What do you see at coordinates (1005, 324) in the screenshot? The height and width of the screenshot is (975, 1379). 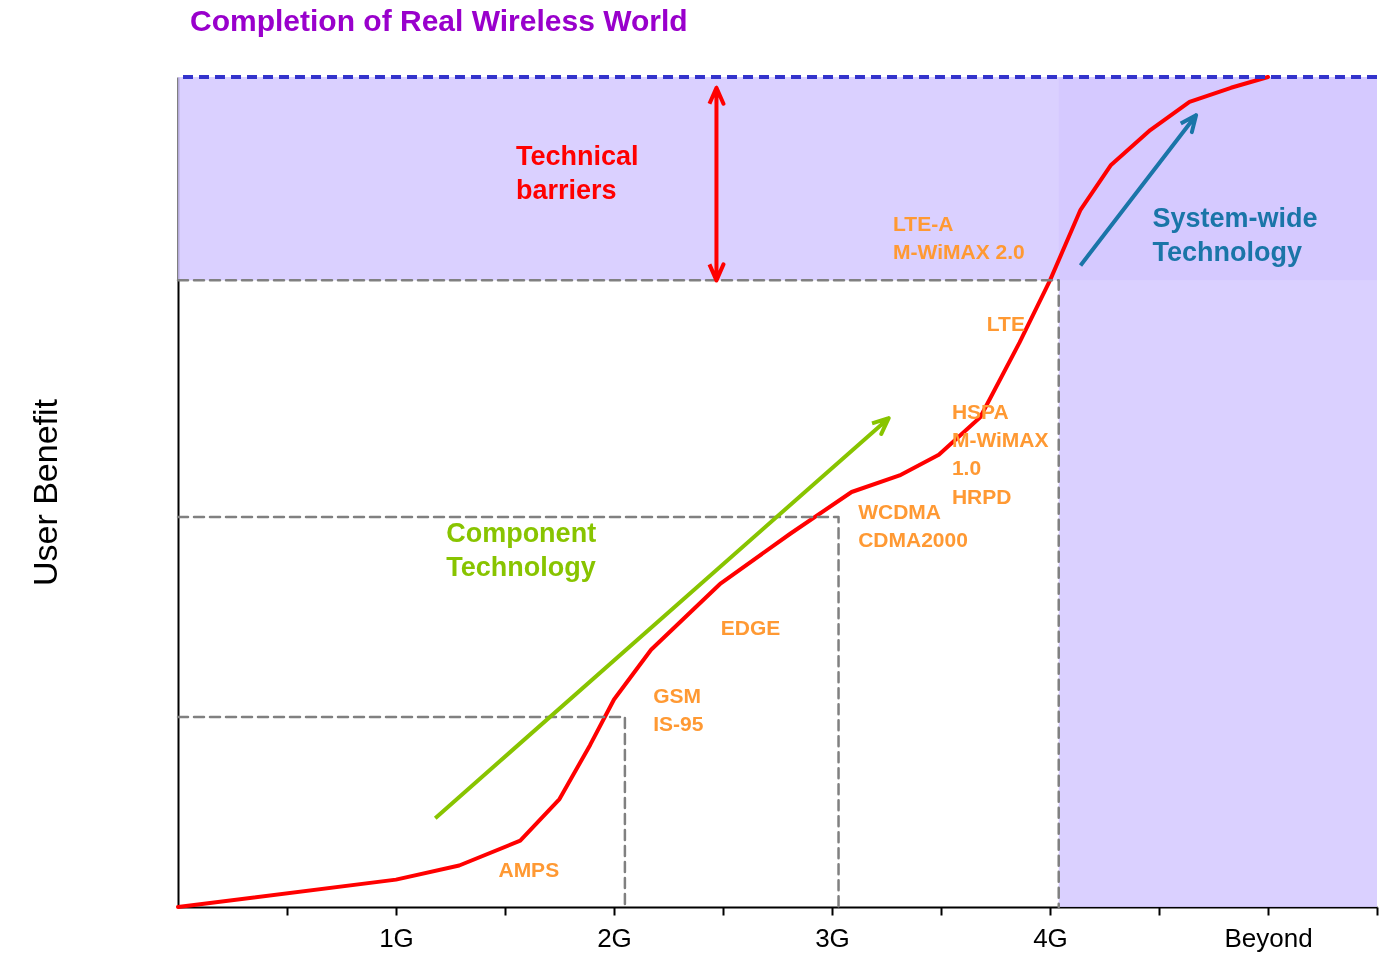 I see `annotation: LTE` at bounding box center [1005, 324].